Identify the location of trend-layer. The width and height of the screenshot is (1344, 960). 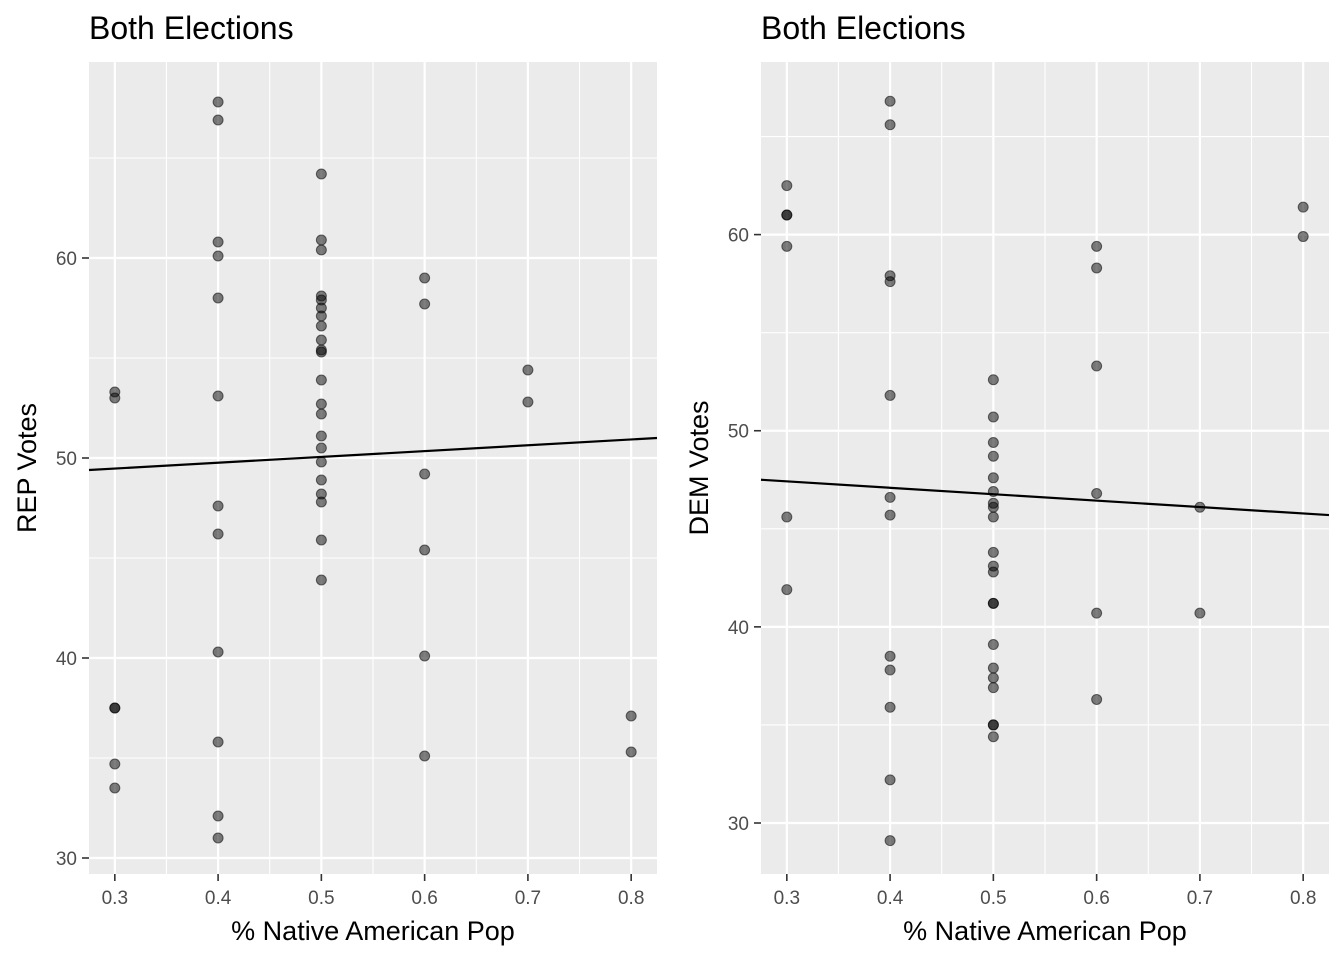
(373, 454).